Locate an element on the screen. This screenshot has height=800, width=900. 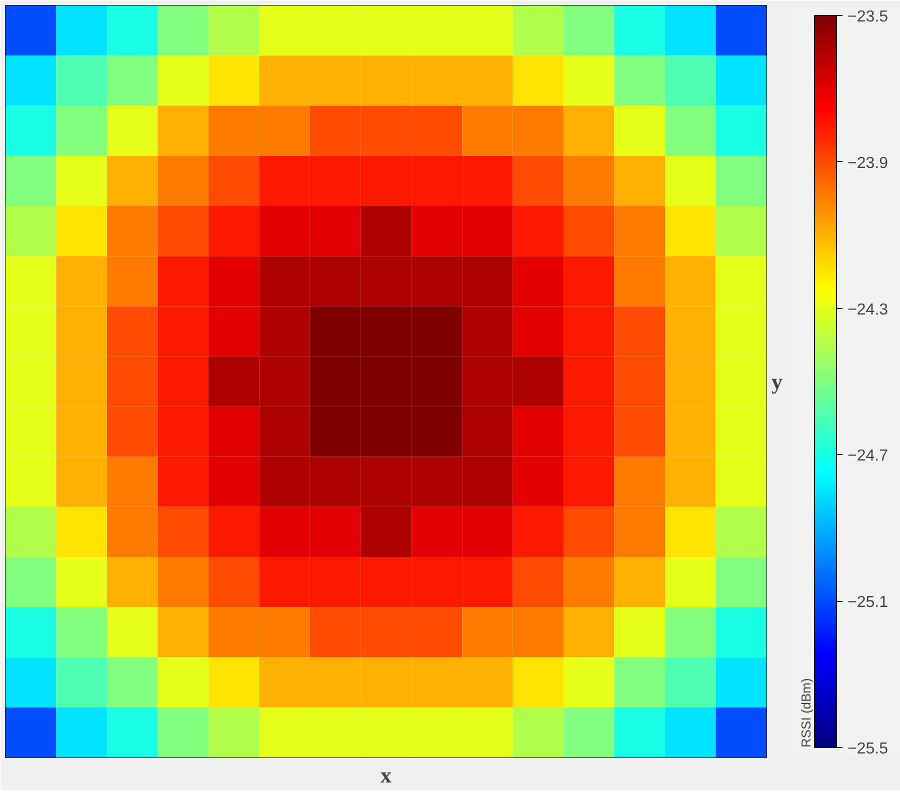
y-axis-title: y is located at coordinates (777, 381).